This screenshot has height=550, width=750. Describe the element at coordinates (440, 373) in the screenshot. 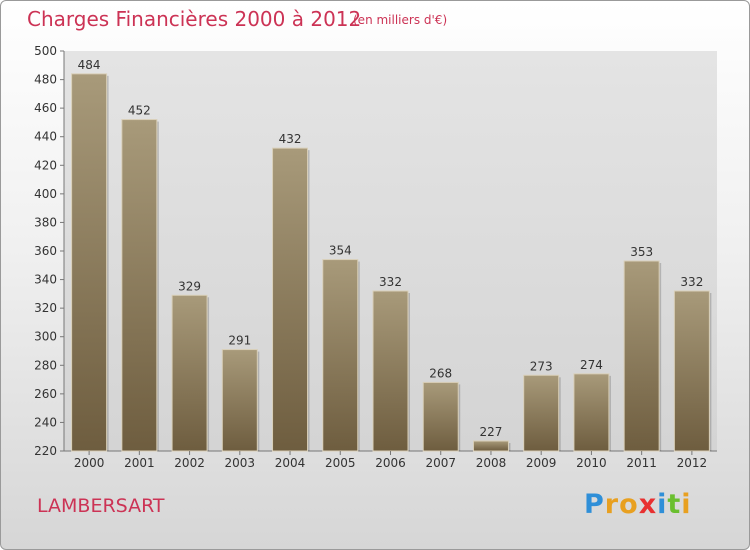

I see `bar-value-label: 268` at that location.